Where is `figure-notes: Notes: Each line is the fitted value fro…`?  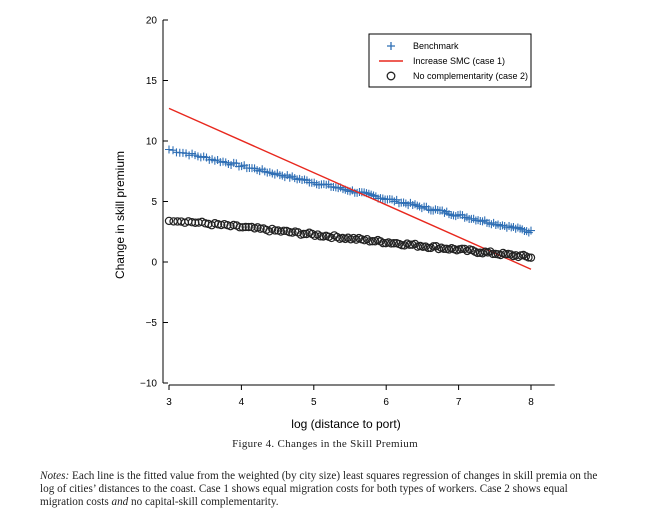 figure-notes: Notes: Each line is the fitted value fro… is located at coordinates (326, 489).